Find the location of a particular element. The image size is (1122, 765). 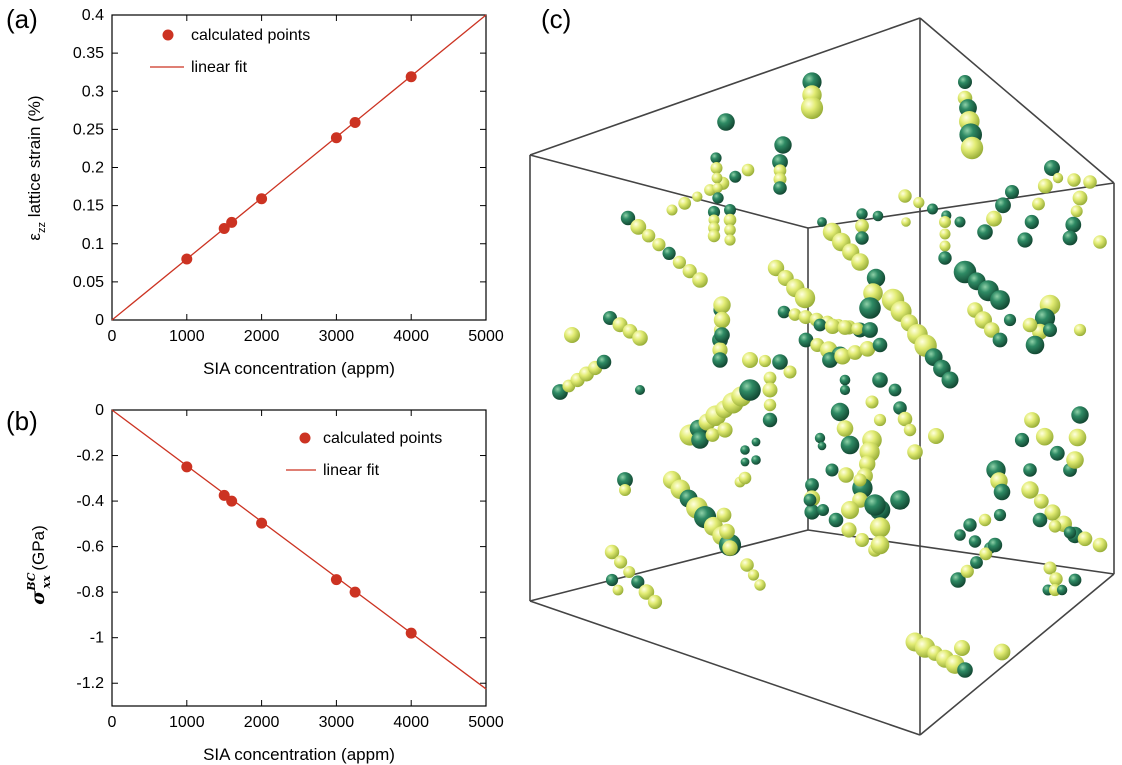

x-tick-label: 3000 is located at coordinates (337, 722).